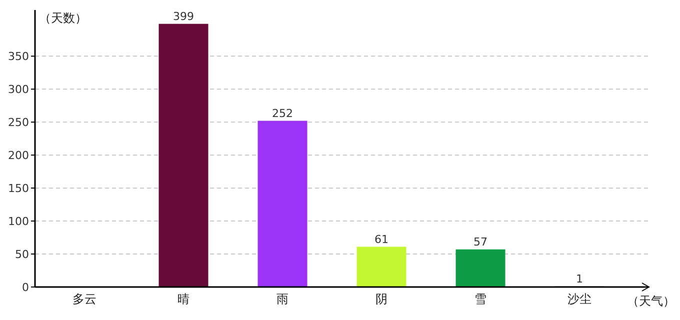  What do you see at coordinates (282, 299) in the screenshot?
I see `x-tick-label: 雨` at bounding box center [282, 299].